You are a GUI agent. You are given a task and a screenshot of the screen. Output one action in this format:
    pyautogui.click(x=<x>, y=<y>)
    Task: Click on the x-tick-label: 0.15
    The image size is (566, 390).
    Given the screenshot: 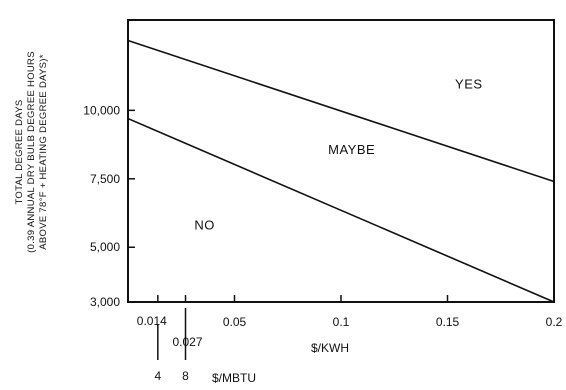 What is the action you would take?
    pyautogui.click(x=448, y=322)
    